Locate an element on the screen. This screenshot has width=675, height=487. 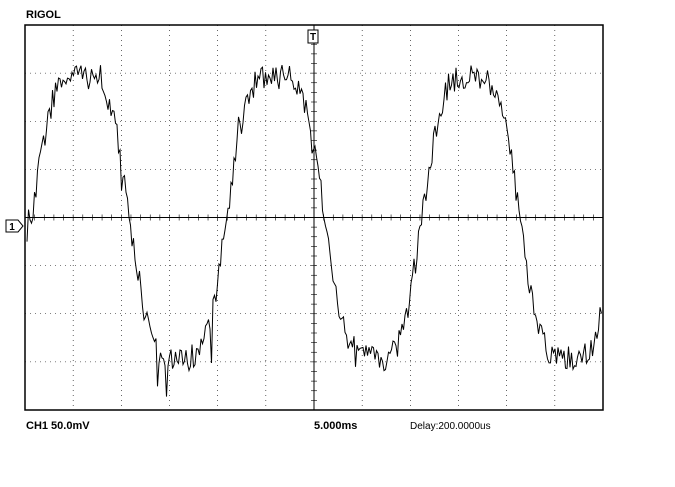
channel-arrow is located at coordinates (14, 226).